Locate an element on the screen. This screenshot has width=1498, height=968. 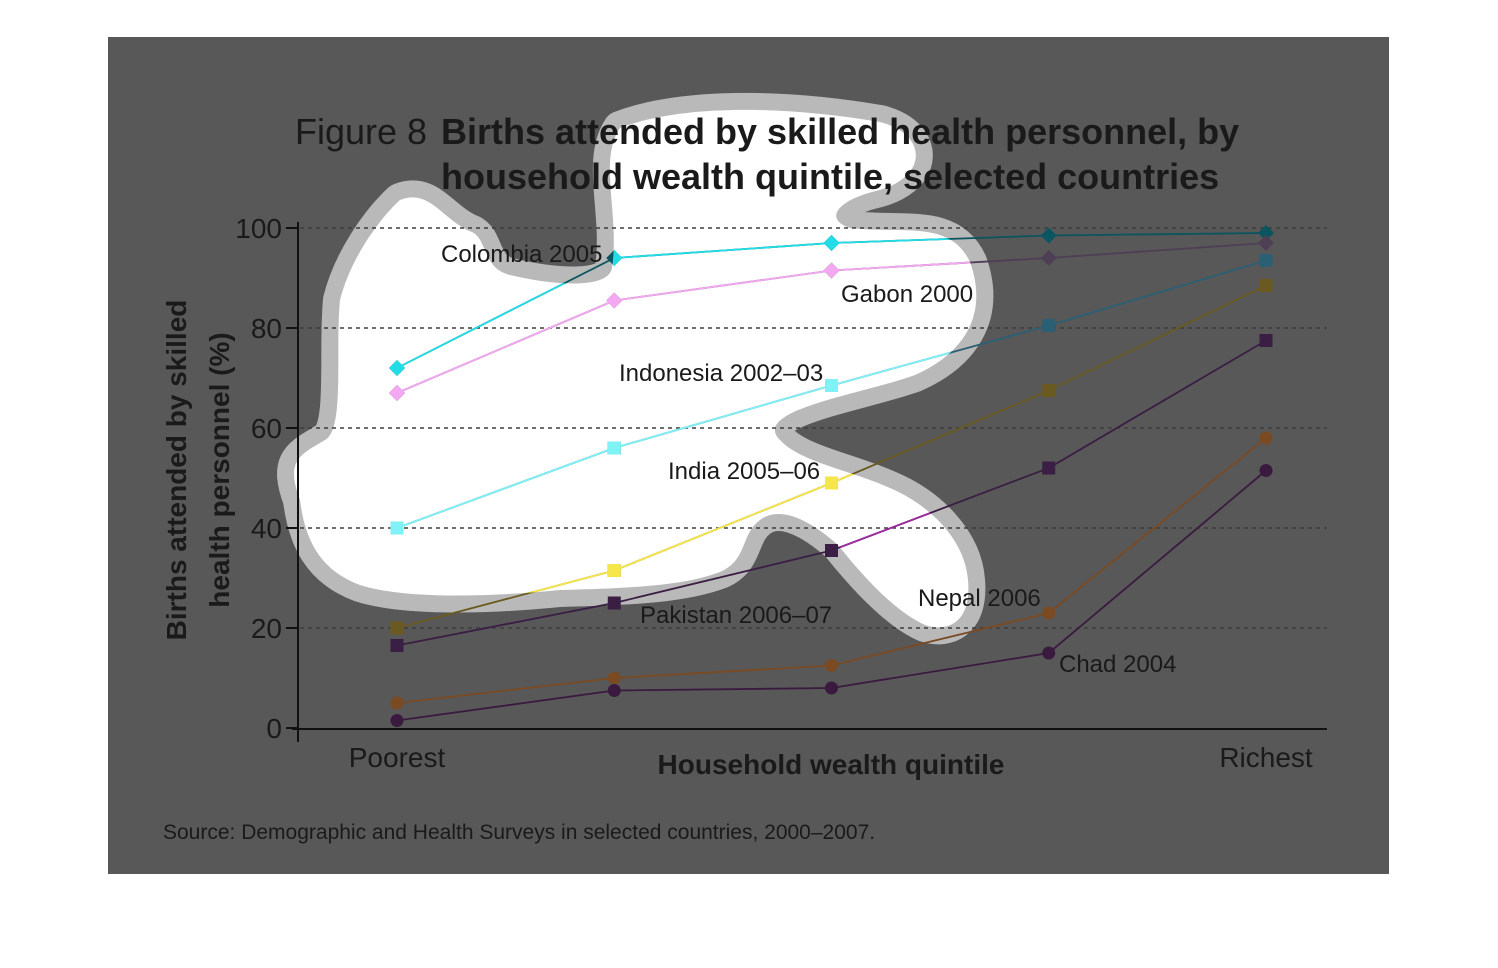
y-tick-label: 40 is located at coordinates (266, 528).